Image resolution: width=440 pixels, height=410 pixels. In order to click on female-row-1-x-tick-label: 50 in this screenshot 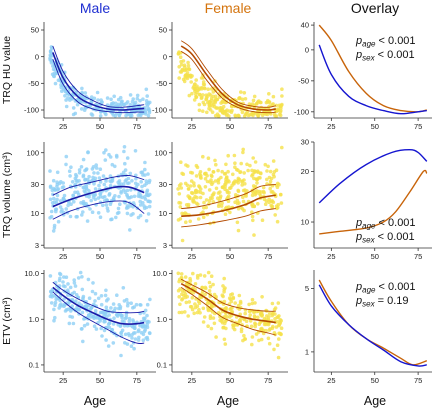, I will do `click(230, 126)`.